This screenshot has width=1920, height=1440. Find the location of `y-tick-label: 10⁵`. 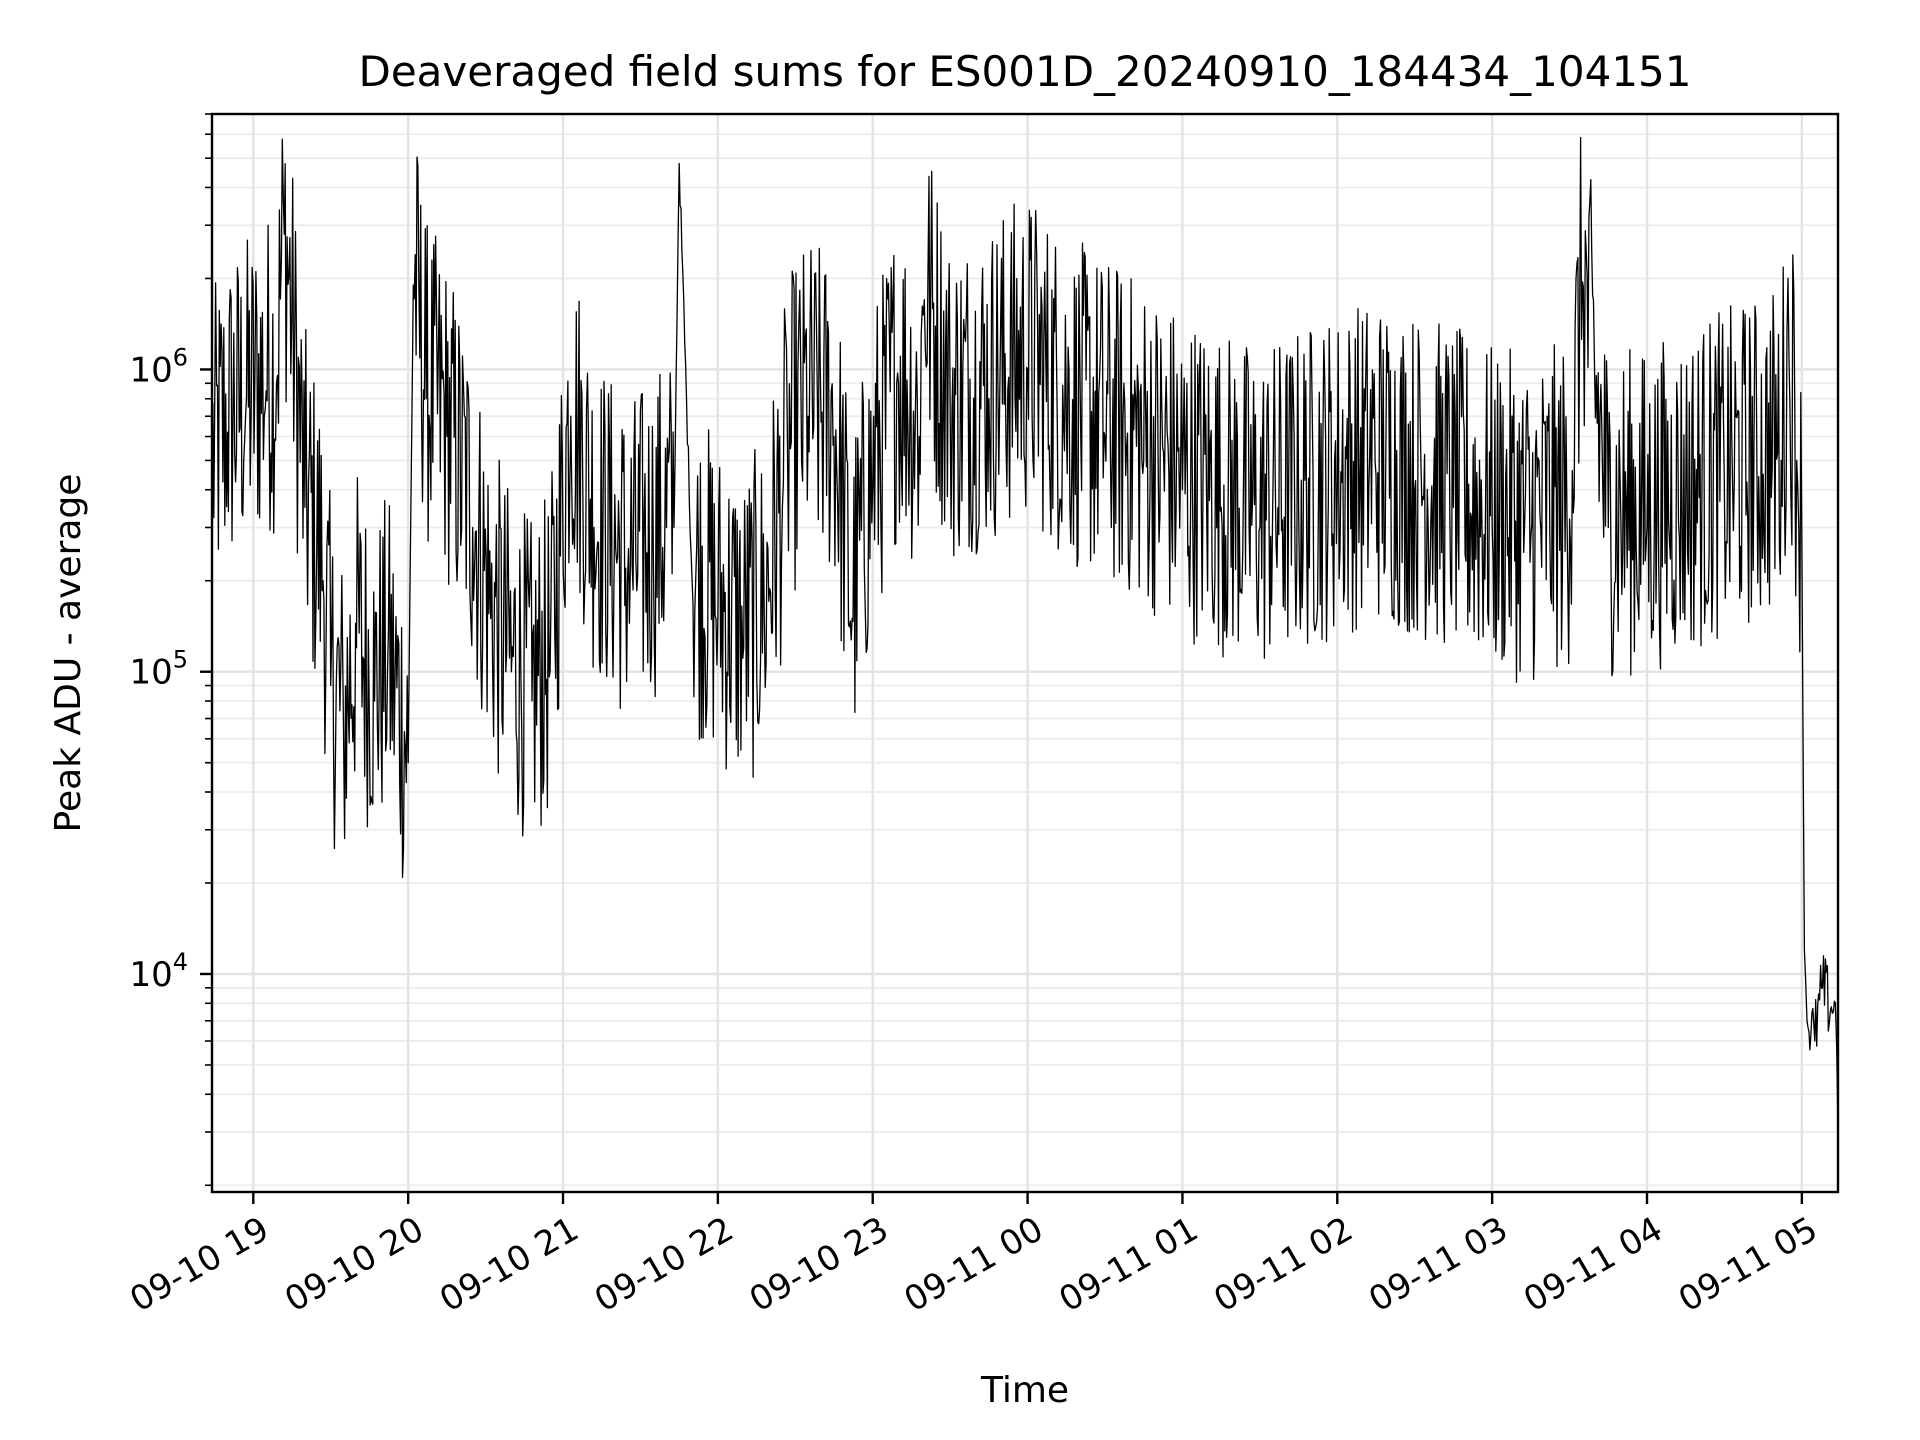

y-tick-label: 10⁵ is located at coordinates (158, 669).